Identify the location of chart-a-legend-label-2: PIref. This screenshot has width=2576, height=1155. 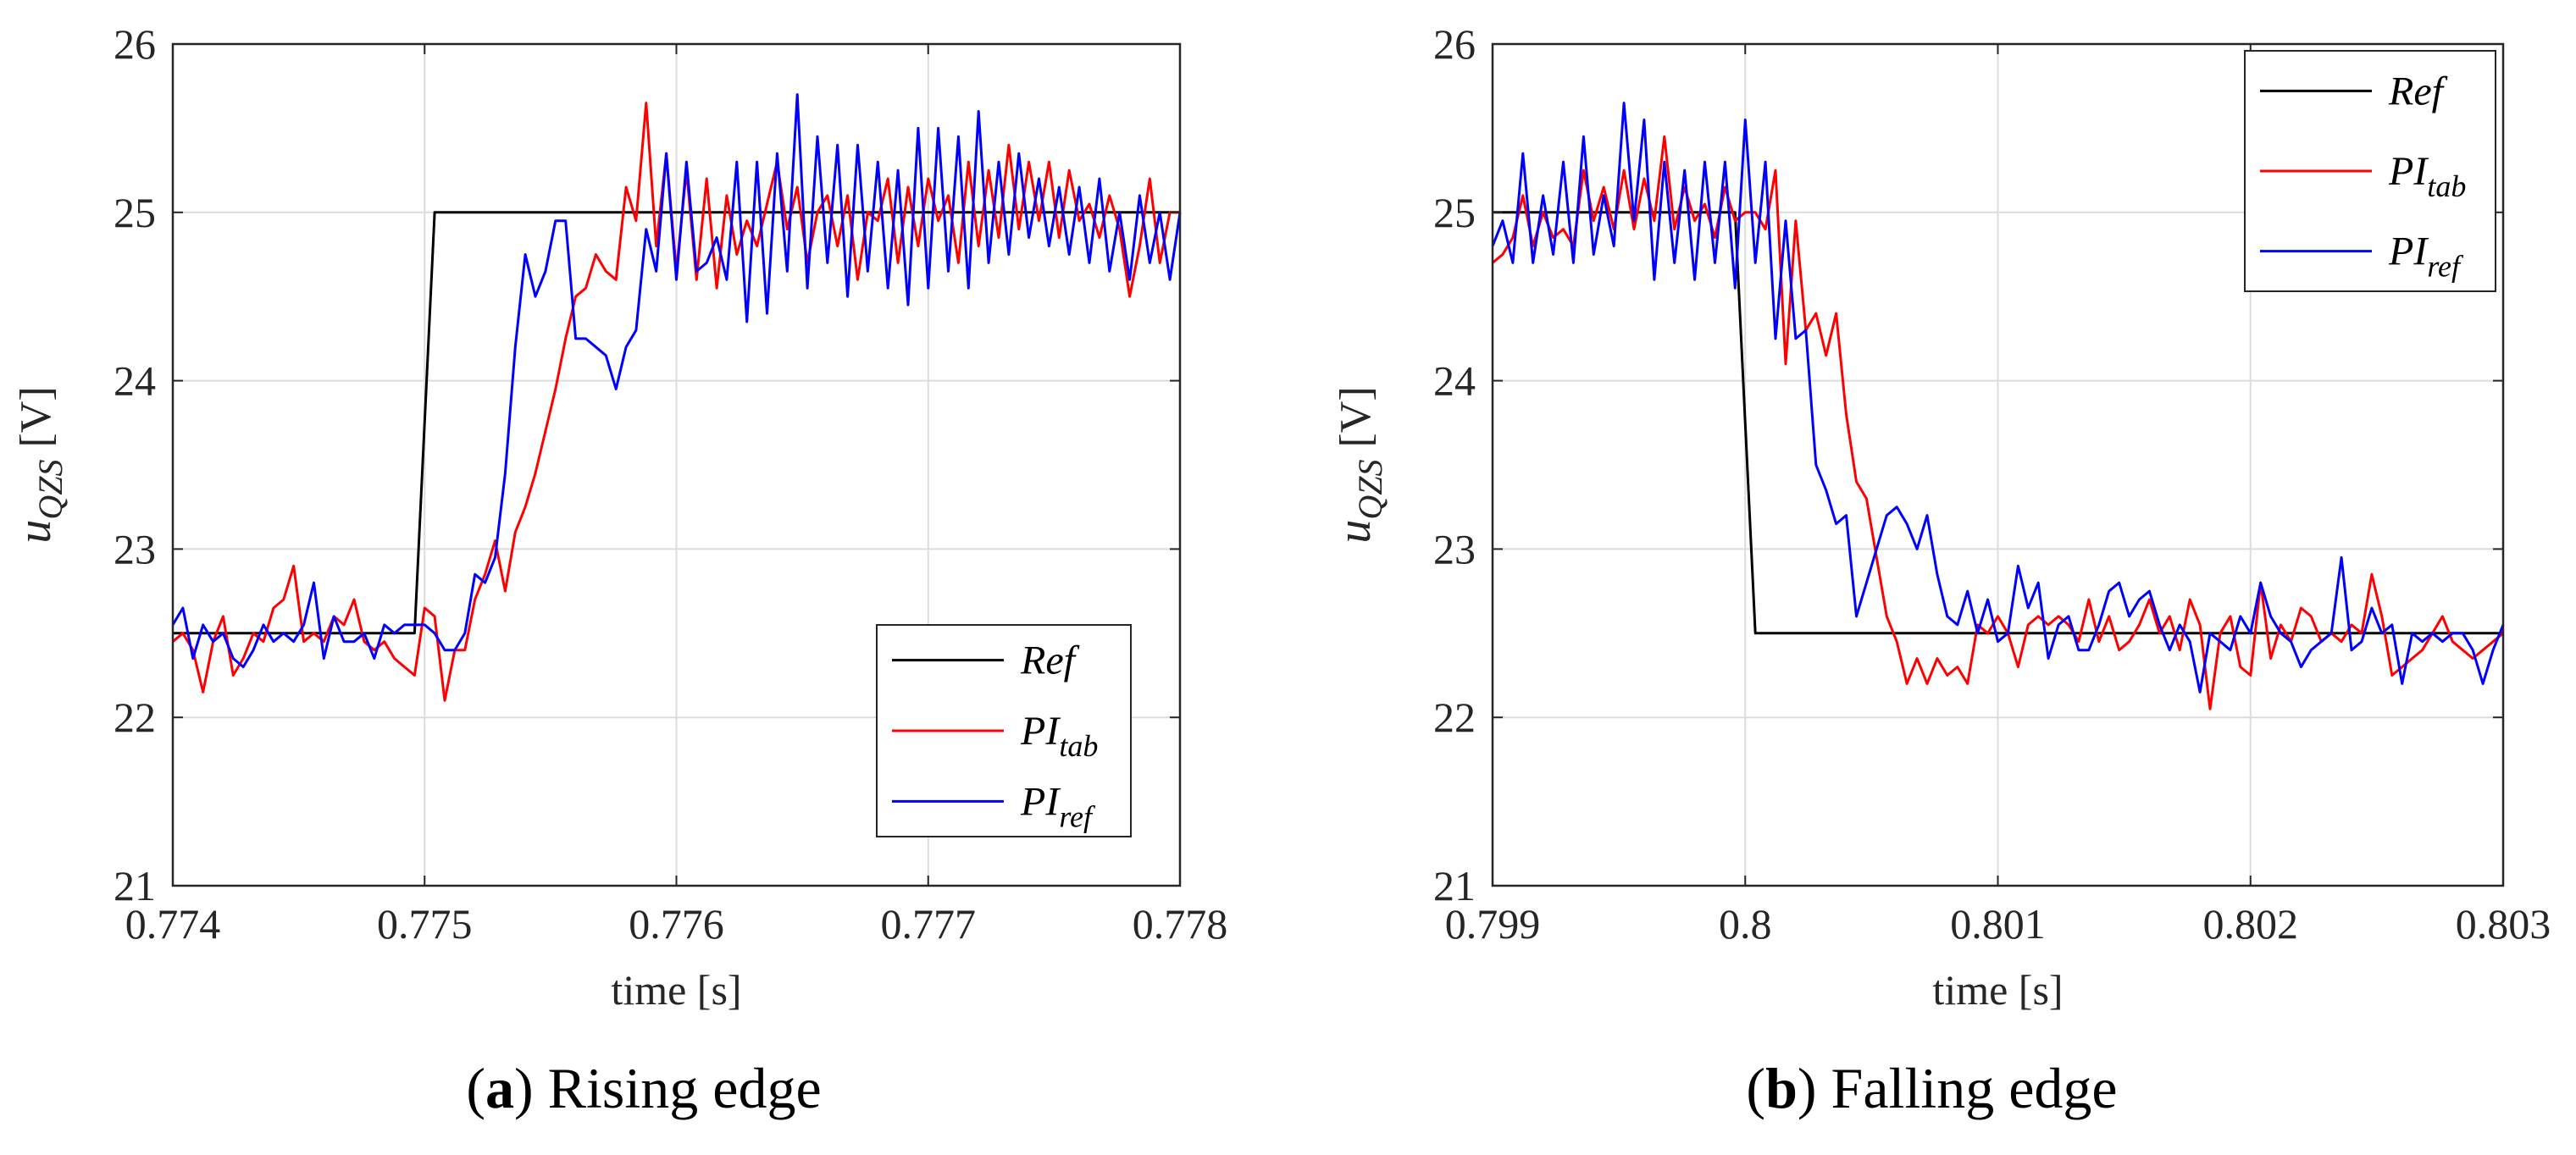
(1058, 806).